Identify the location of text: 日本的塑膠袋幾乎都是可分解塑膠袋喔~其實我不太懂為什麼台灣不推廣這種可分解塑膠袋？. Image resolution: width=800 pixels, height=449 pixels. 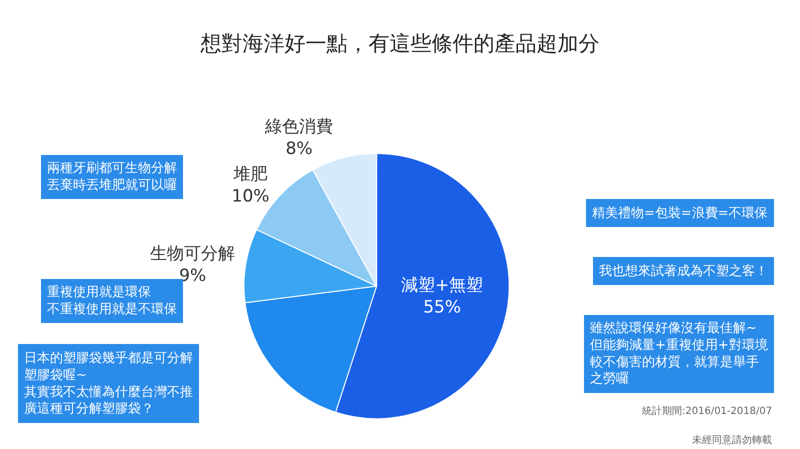
(108, 383).